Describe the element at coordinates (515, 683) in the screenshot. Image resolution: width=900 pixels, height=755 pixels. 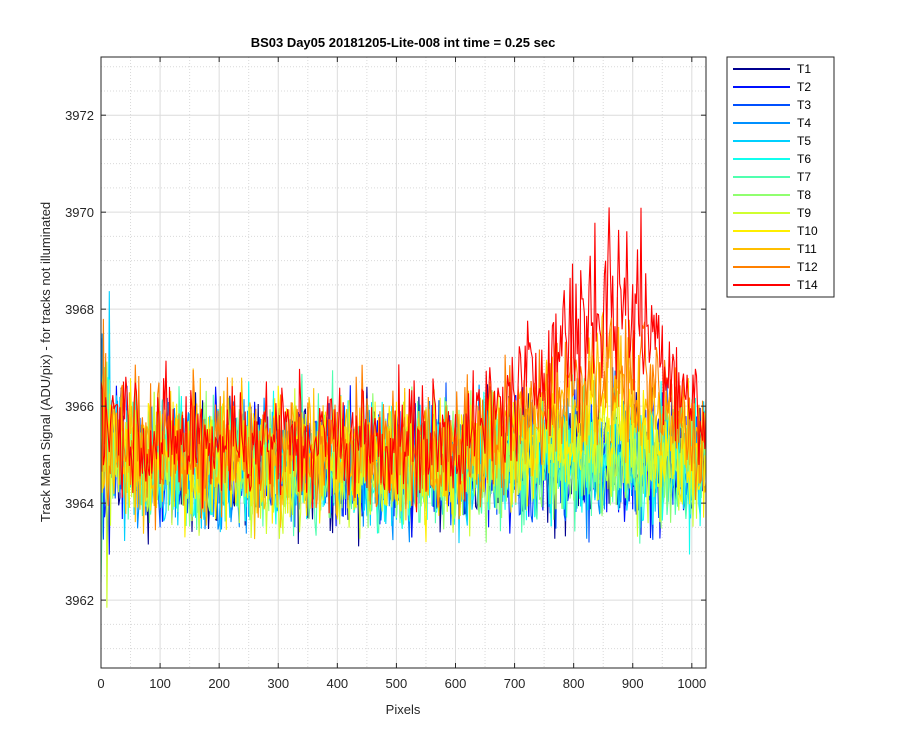
I see `x-tick-label: 700` at that location.